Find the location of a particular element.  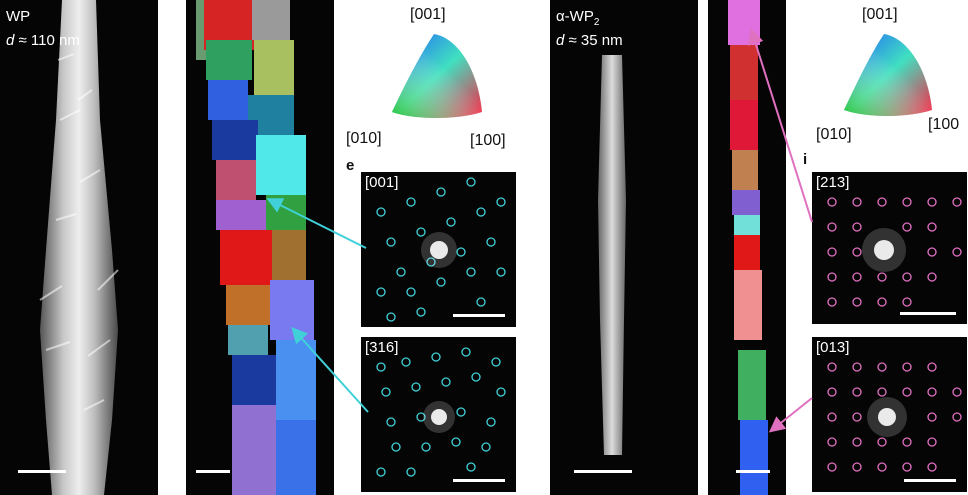

alpha-wp2-orientation-map is located at coordinates (747, 247).